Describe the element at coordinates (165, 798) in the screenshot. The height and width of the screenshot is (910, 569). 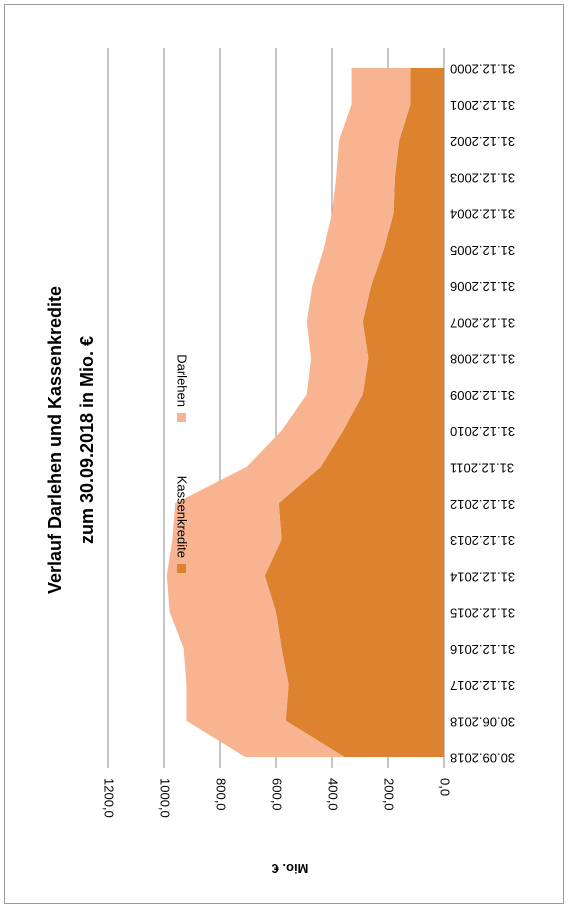
I see `y-tick-label: 1000,0` at that location.